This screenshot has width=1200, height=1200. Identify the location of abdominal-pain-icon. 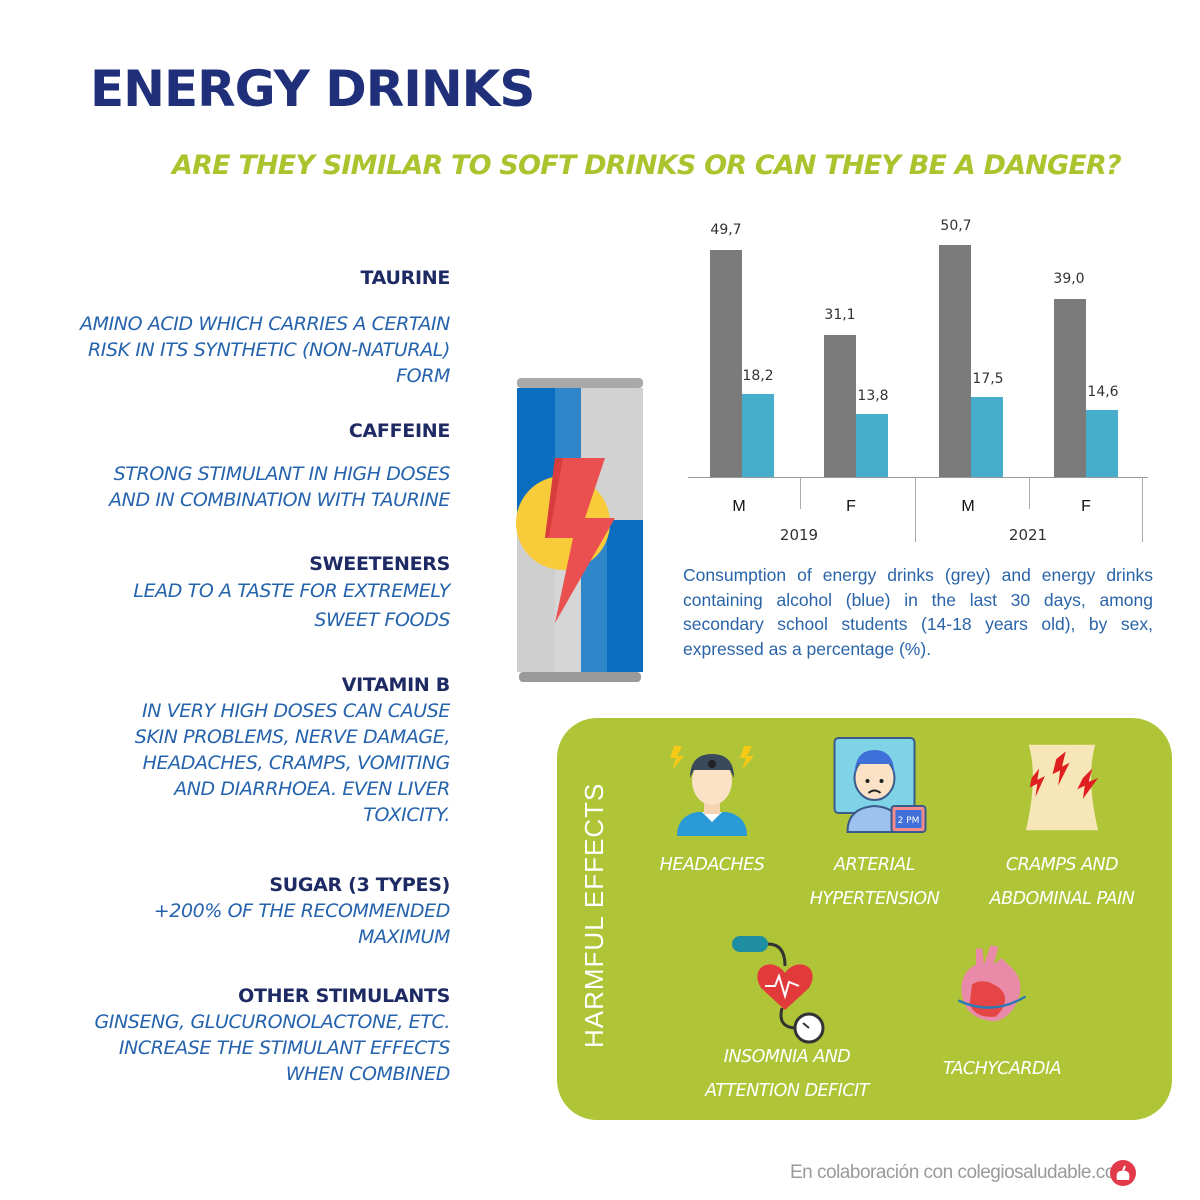
(1062, 787).